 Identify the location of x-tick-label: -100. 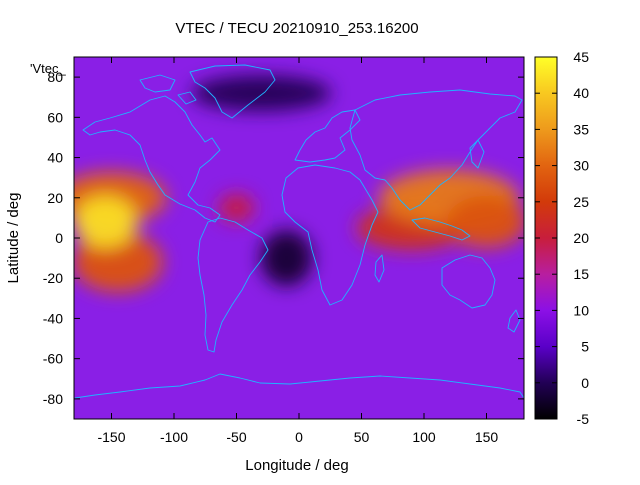
(174, 437).